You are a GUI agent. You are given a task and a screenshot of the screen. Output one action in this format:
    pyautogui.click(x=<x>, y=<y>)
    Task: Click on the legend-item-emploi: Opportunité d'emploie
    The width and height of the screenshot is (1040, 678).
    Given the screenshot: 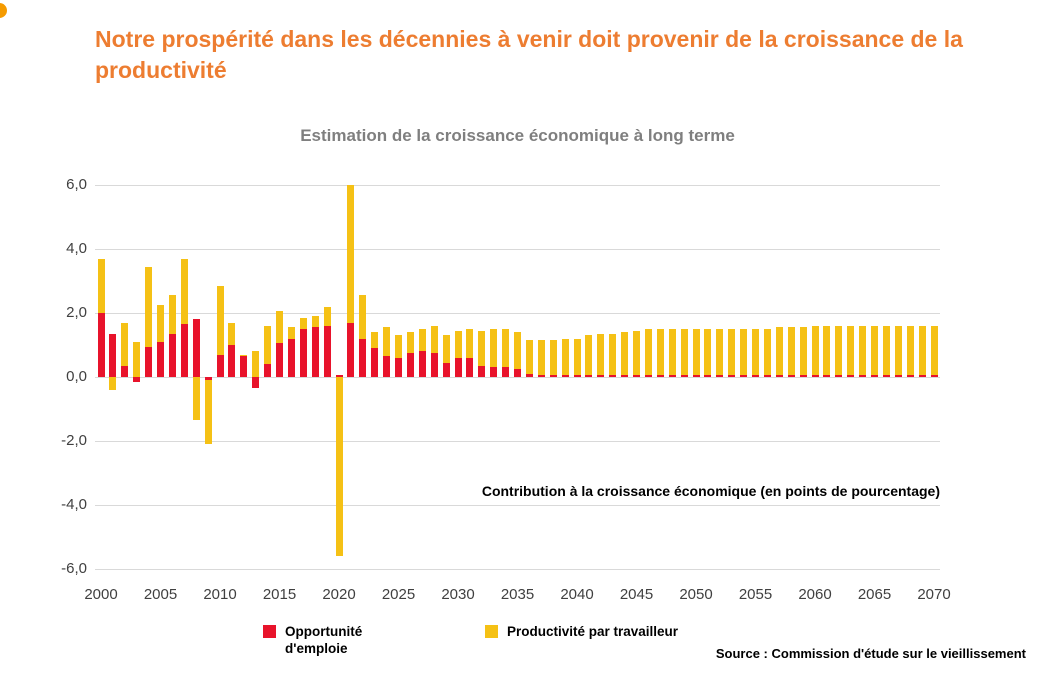 What is the action you would take?
    pyautogui.click(x=321, y=640)
    